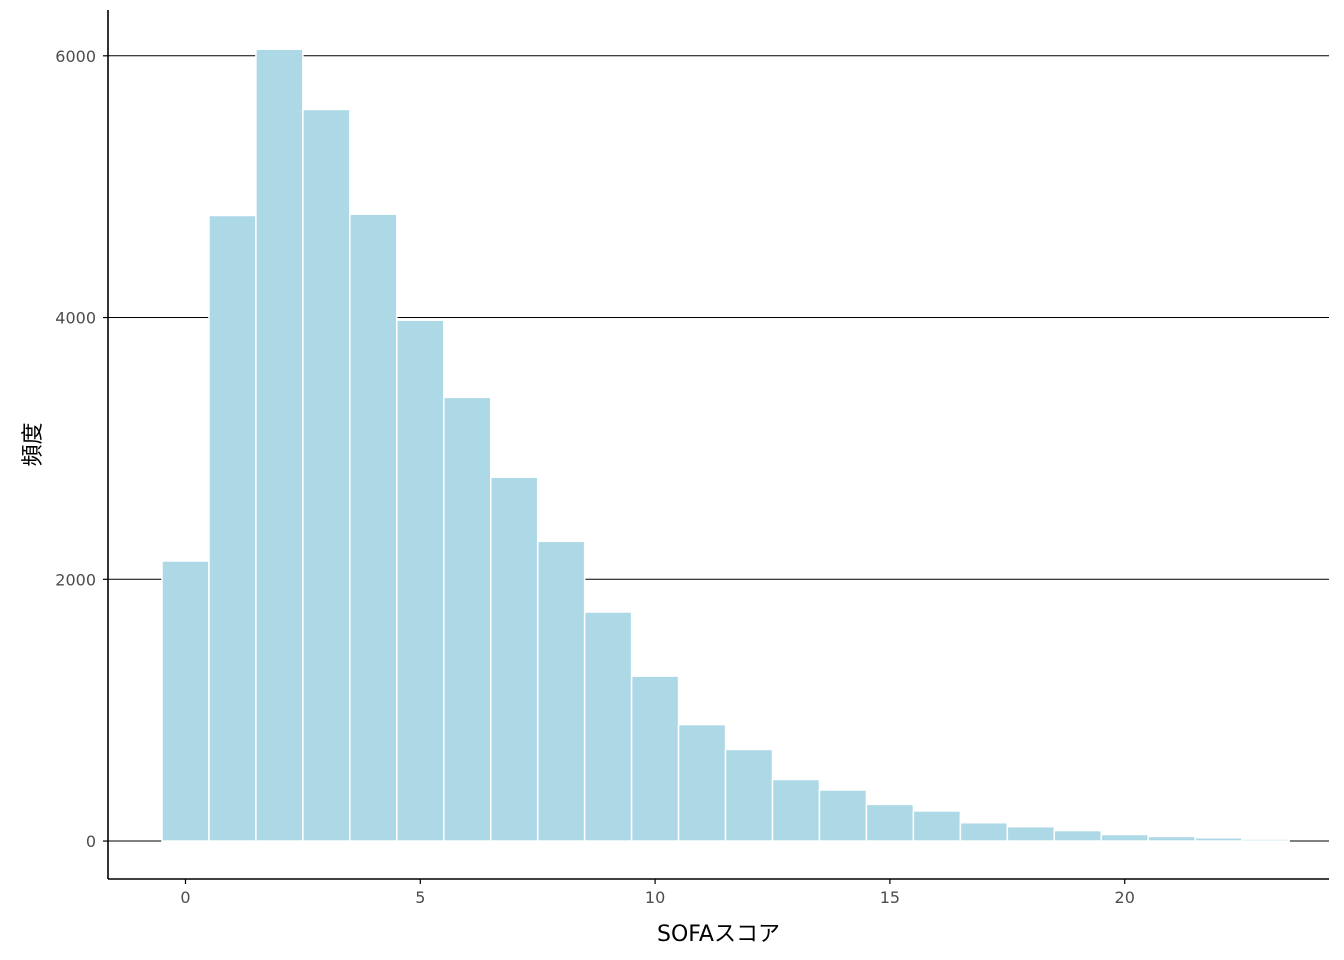 The width and height of the screenshot is (1344, 960). I want to click on y-tick-label-2000: 2000, so click(75, 579).